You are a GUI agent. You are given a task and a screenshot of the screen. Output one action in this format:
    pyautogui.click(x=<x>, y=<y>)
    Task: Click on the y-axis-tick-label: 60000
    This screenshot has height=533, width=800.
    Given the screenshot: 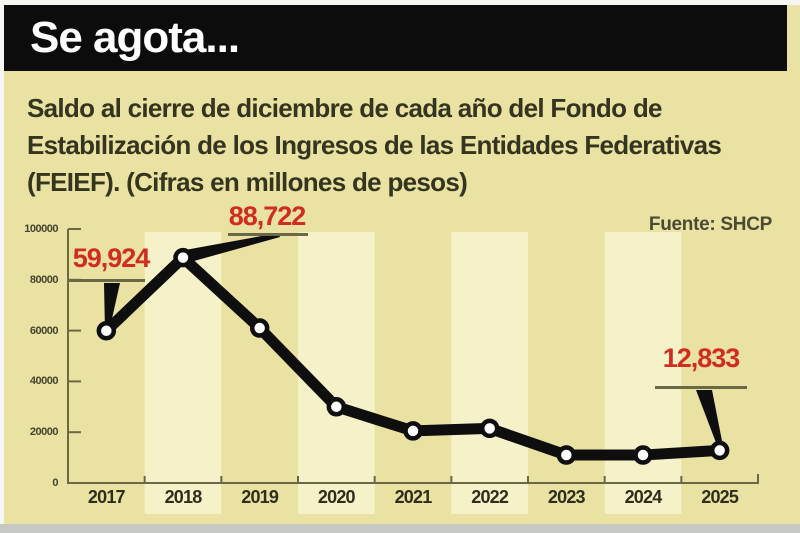 What is the action you would take?
    pyautogui.click(x=44, y=330)
    